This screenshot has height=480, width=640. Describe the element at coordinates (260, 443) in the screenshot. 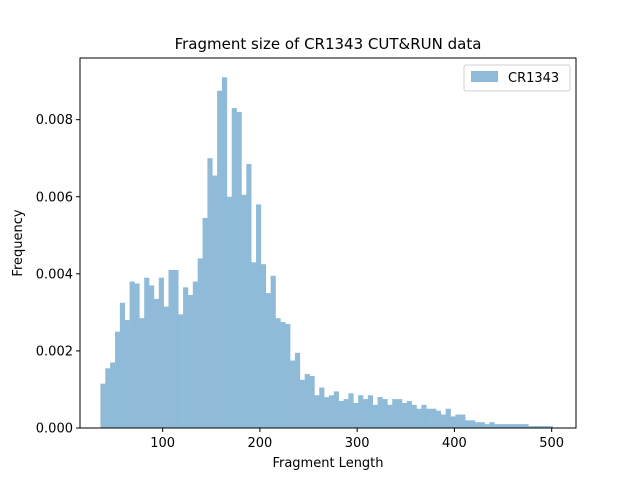

I see `x-tick-label: 200` at that location.